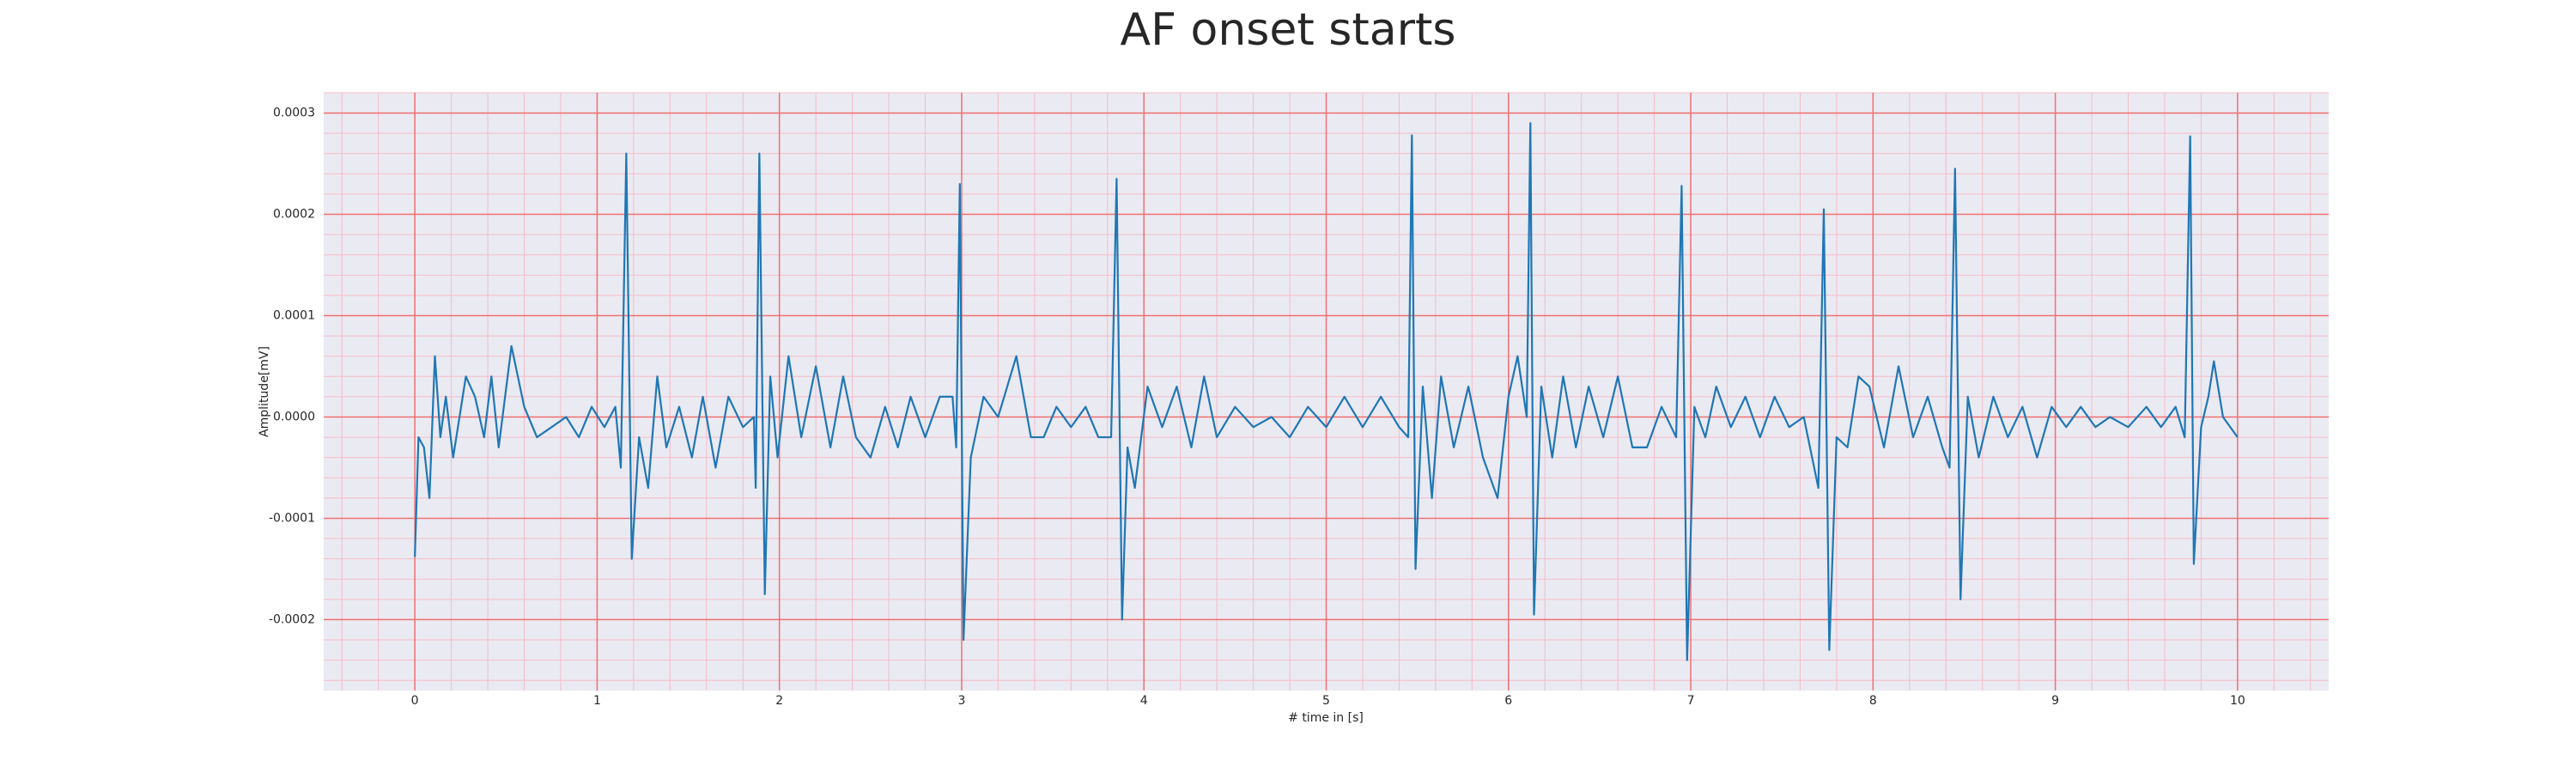 This screenshot has width=2576, height=773. Describe the element at coordinates (415, 701) in the screenshot. I see `x-tick-label: 0` at that location.